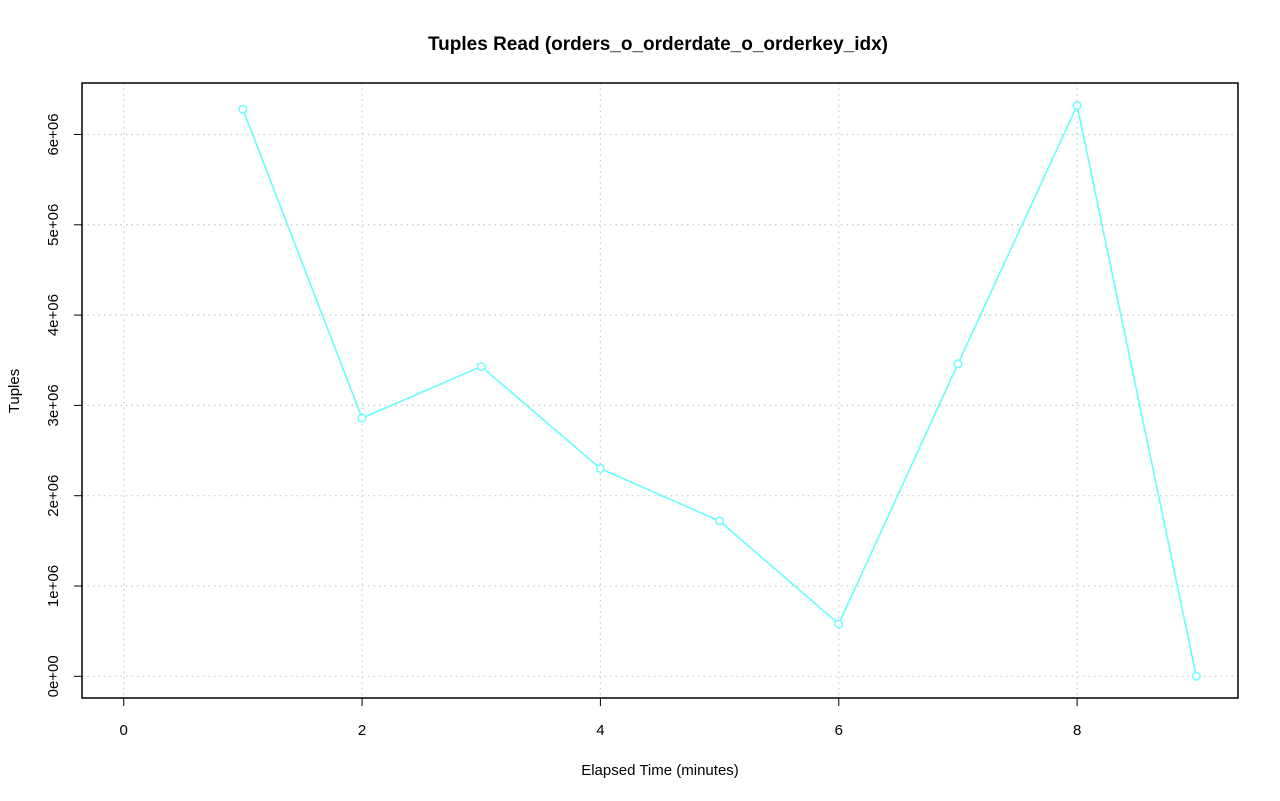 This screenshot has height=801, width=1280. What do you see at coordinates (53, 315) in the screenshot?
I see `y-tick-label: 4e+06` at bounding box center [53, 315].